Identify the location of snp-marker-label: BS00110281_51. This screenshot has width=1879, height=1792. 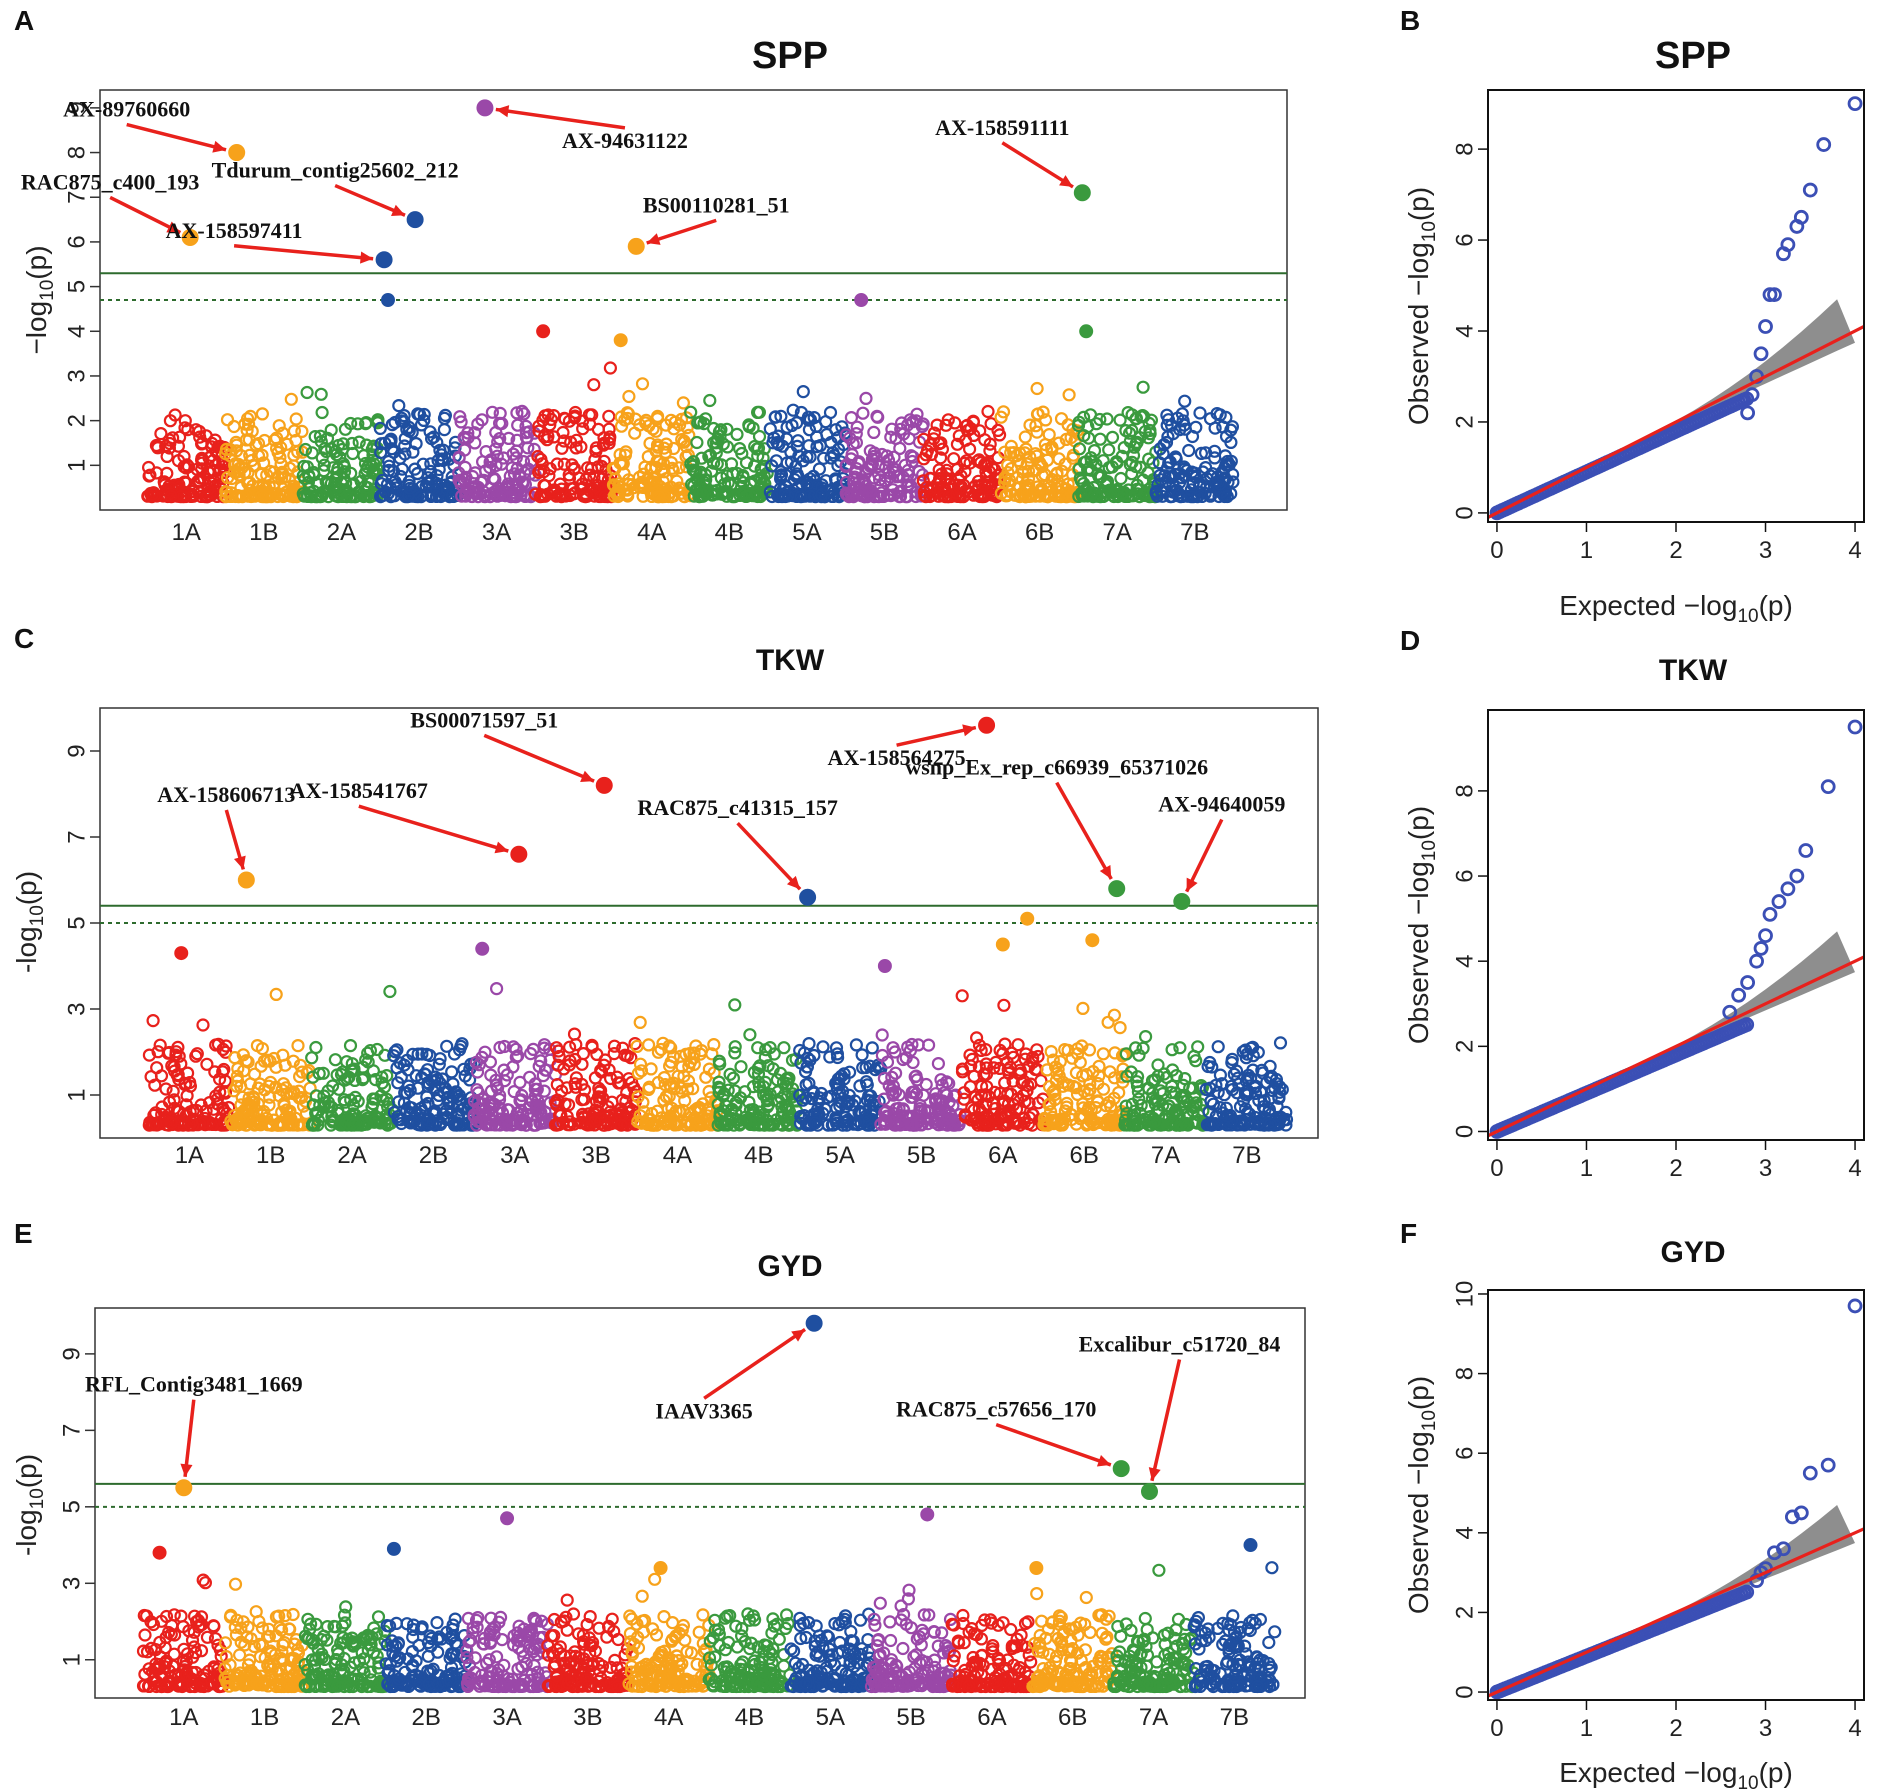
(716, 204).